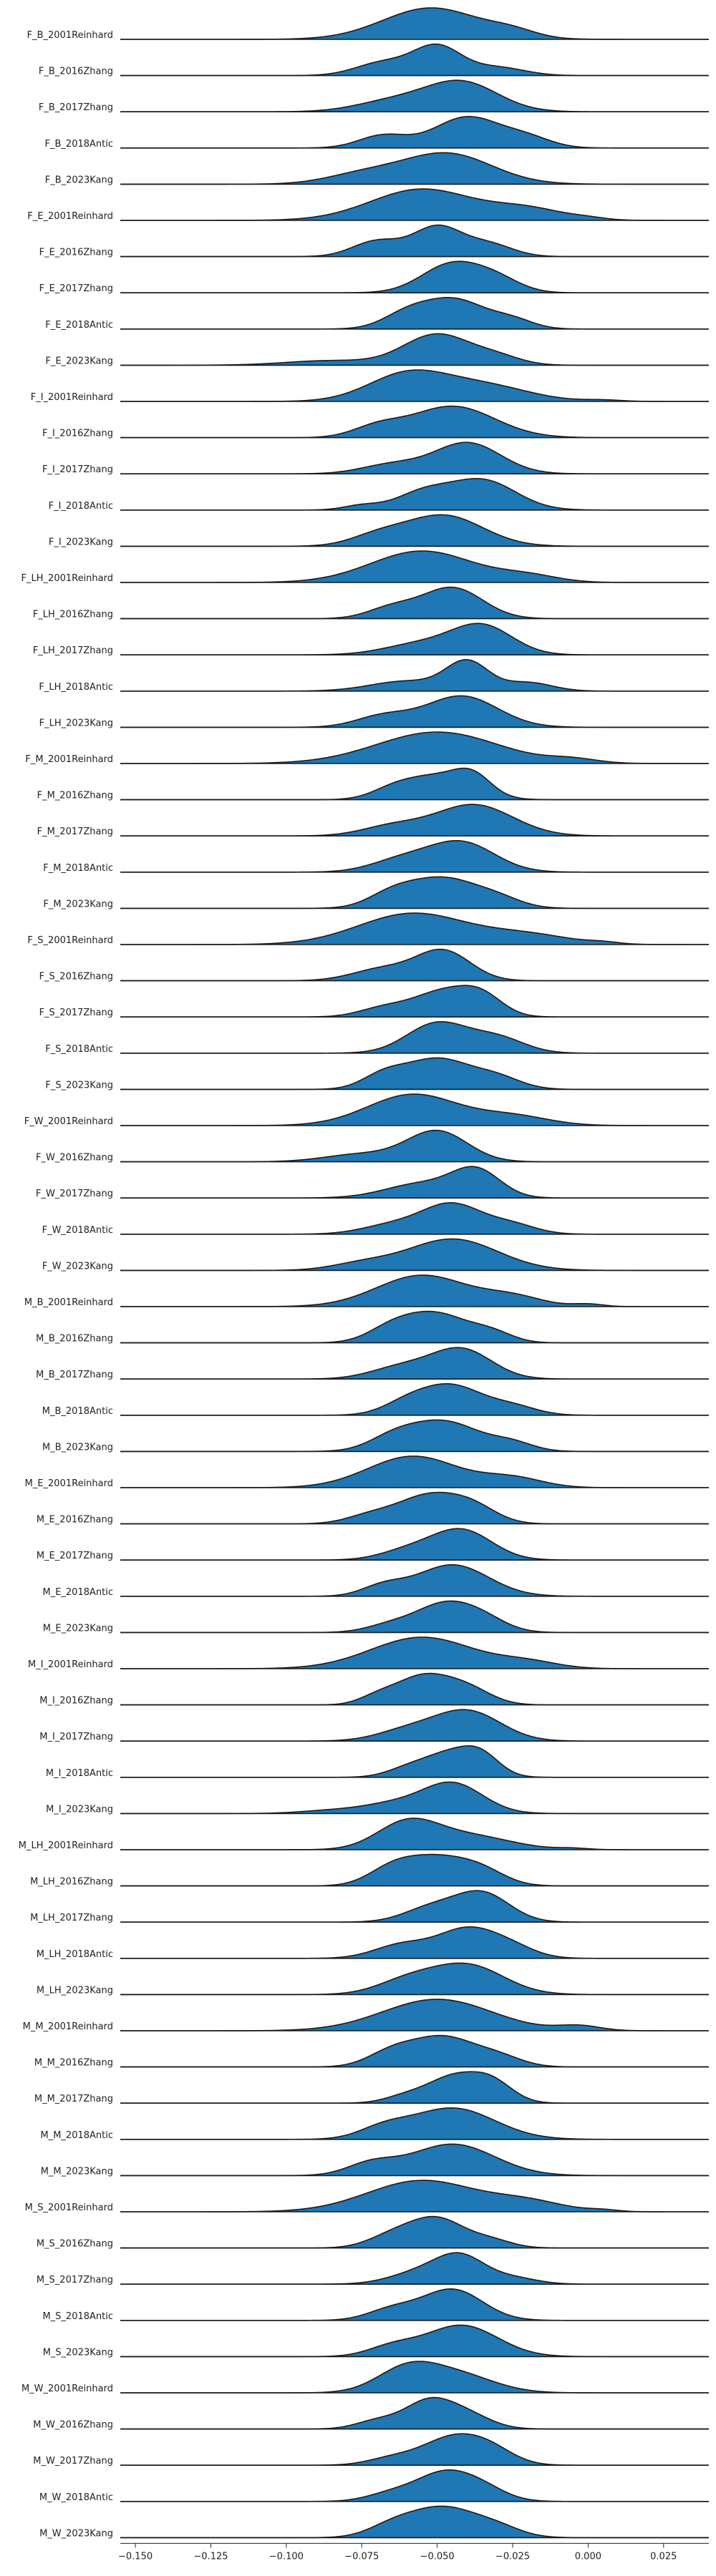 The image size is (716, 2576). I want to click on row-label: M_M_2023Kang, so click(77, 2171).